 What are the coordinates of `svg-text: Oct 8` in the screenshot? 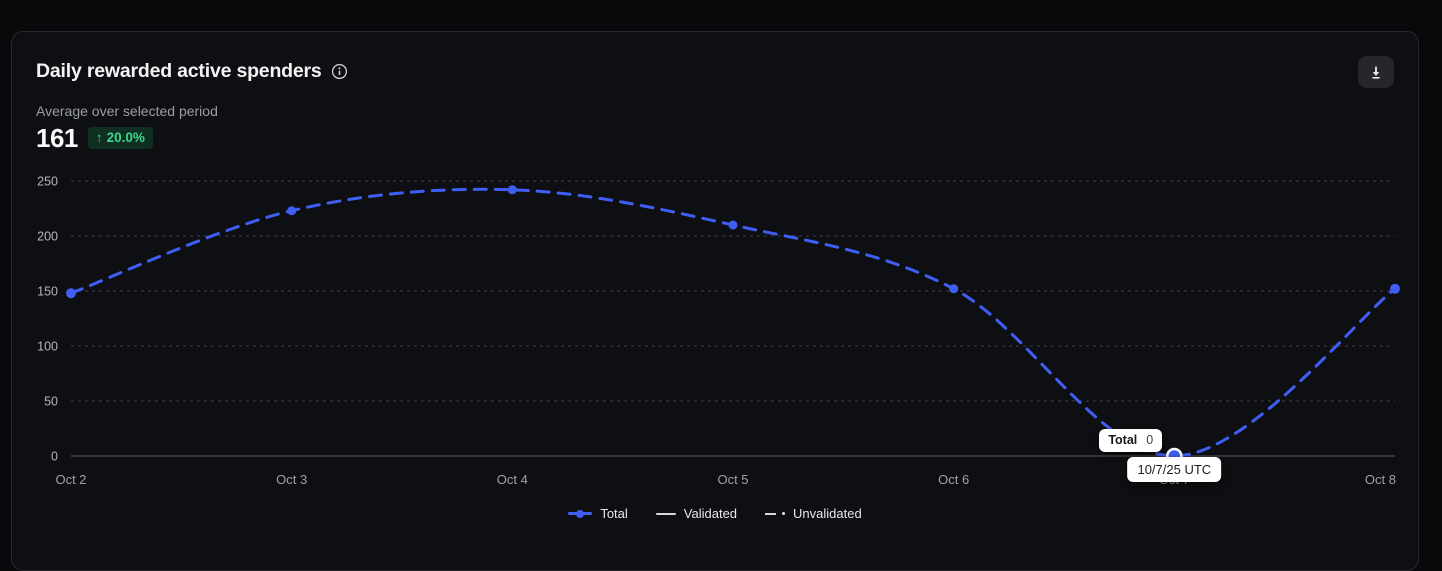 It's located at (1380, 479).